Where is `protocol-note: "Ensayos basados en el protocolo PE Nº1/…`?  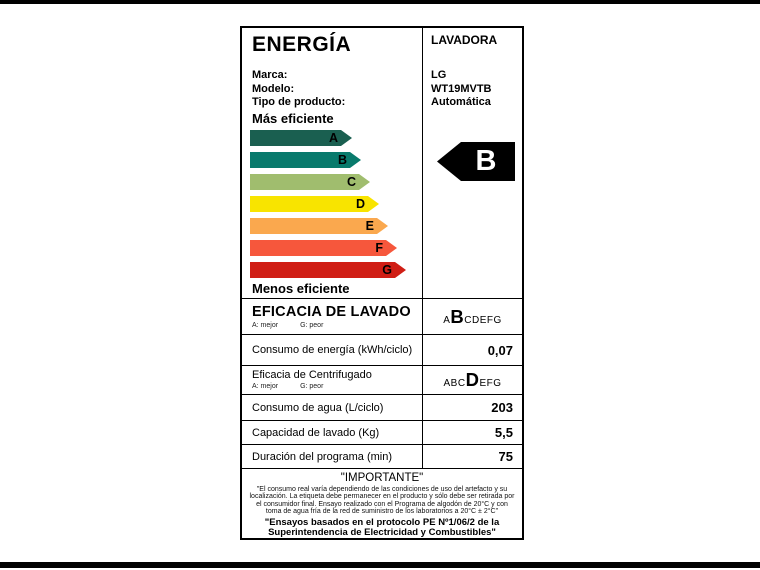 protocol-note: "Ensayos basados en el protocolo PE Nº1/… is located at coordinates (382, 527).